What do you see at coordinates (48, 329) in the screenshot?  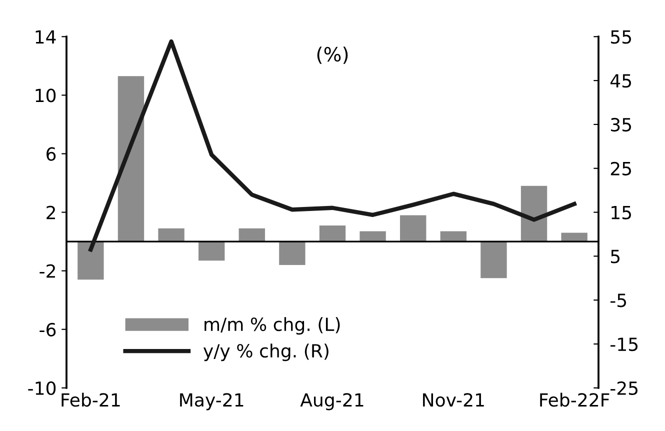 I see `y-tick-label: -6` at bounding box center [48, 329].